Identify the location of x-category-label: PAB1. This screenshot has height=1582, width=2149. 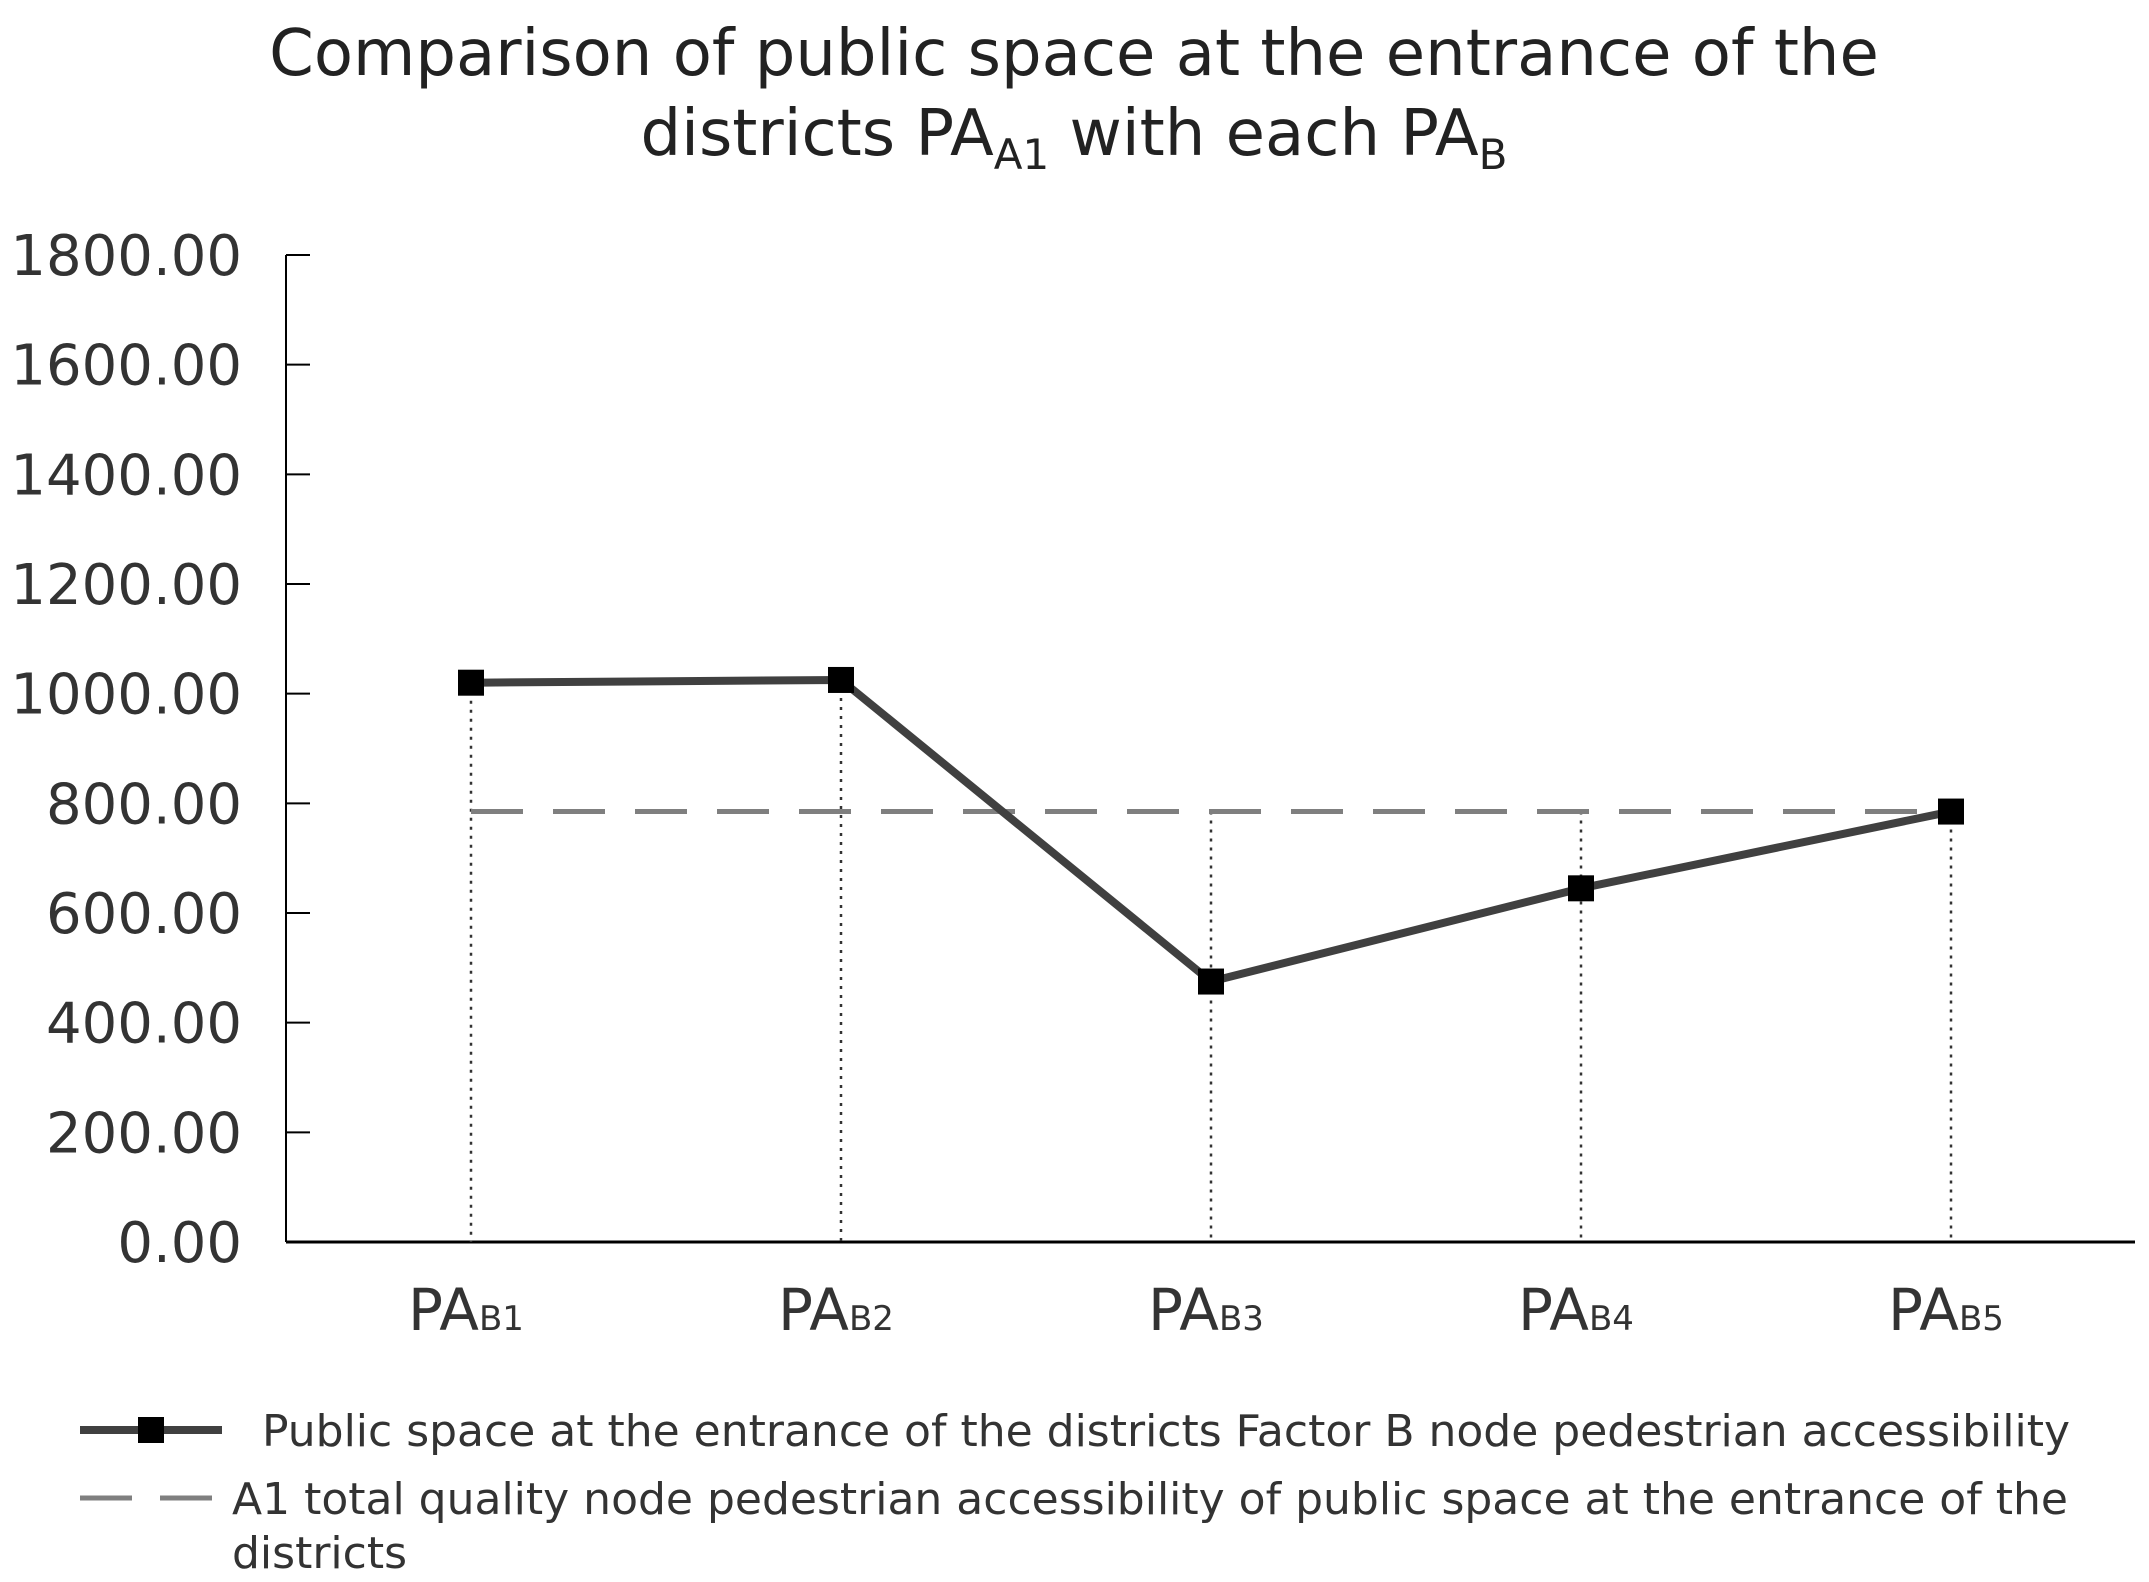
(466, 1310).